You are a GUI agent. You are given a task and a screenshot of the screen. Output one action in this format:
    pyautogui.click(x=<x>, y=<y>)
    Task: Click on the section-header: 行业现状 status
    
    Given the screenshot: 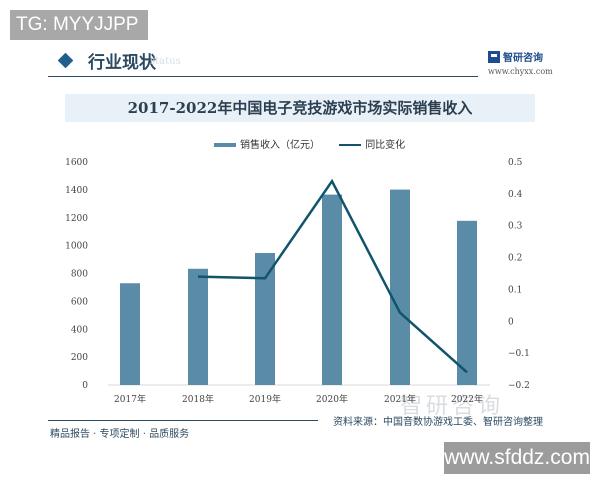 What is the action you would take?
    pyautogui.click(x=300, y=63)
    